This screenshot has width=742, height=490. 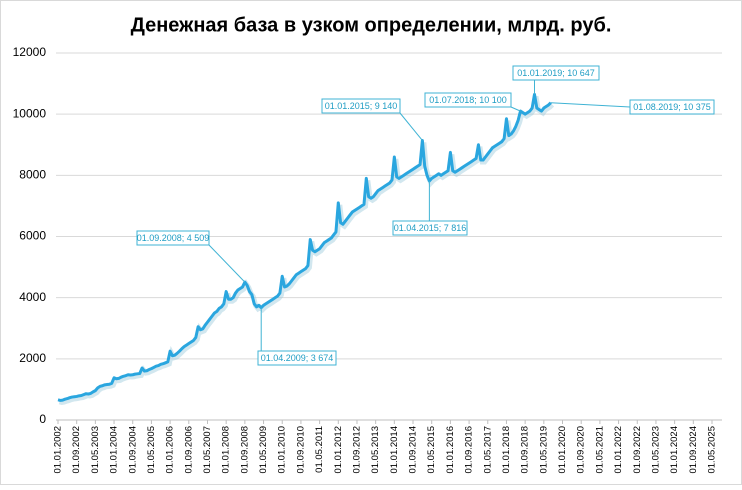 What do you see at coordinates (188, 450) in the screenshot?
I see `x-tick-label: 01.09.2006` at bounding box center [188, 450].